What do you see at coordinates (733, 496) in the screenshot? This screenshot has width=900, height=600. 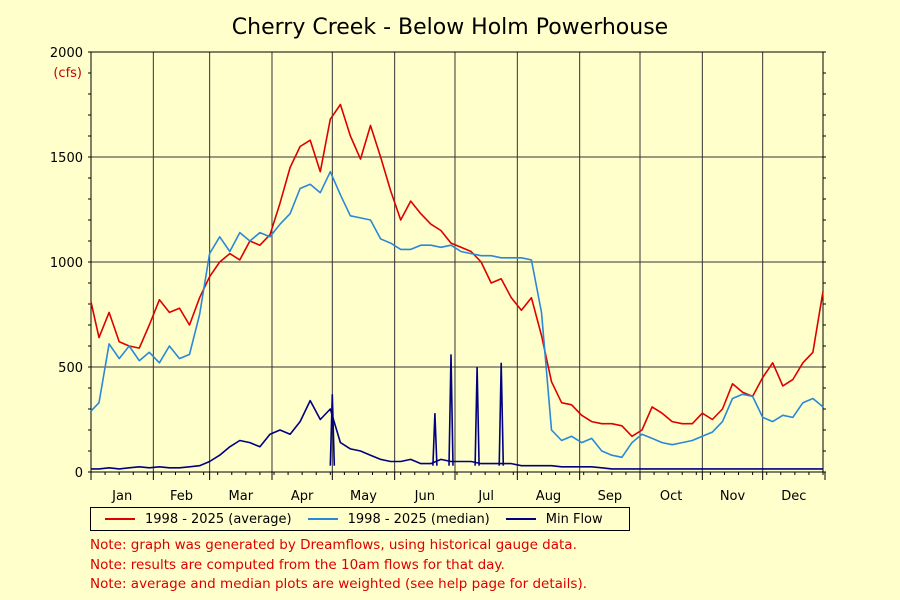 I see `x-tick-label: Nov` at bounding box center [733, 496].